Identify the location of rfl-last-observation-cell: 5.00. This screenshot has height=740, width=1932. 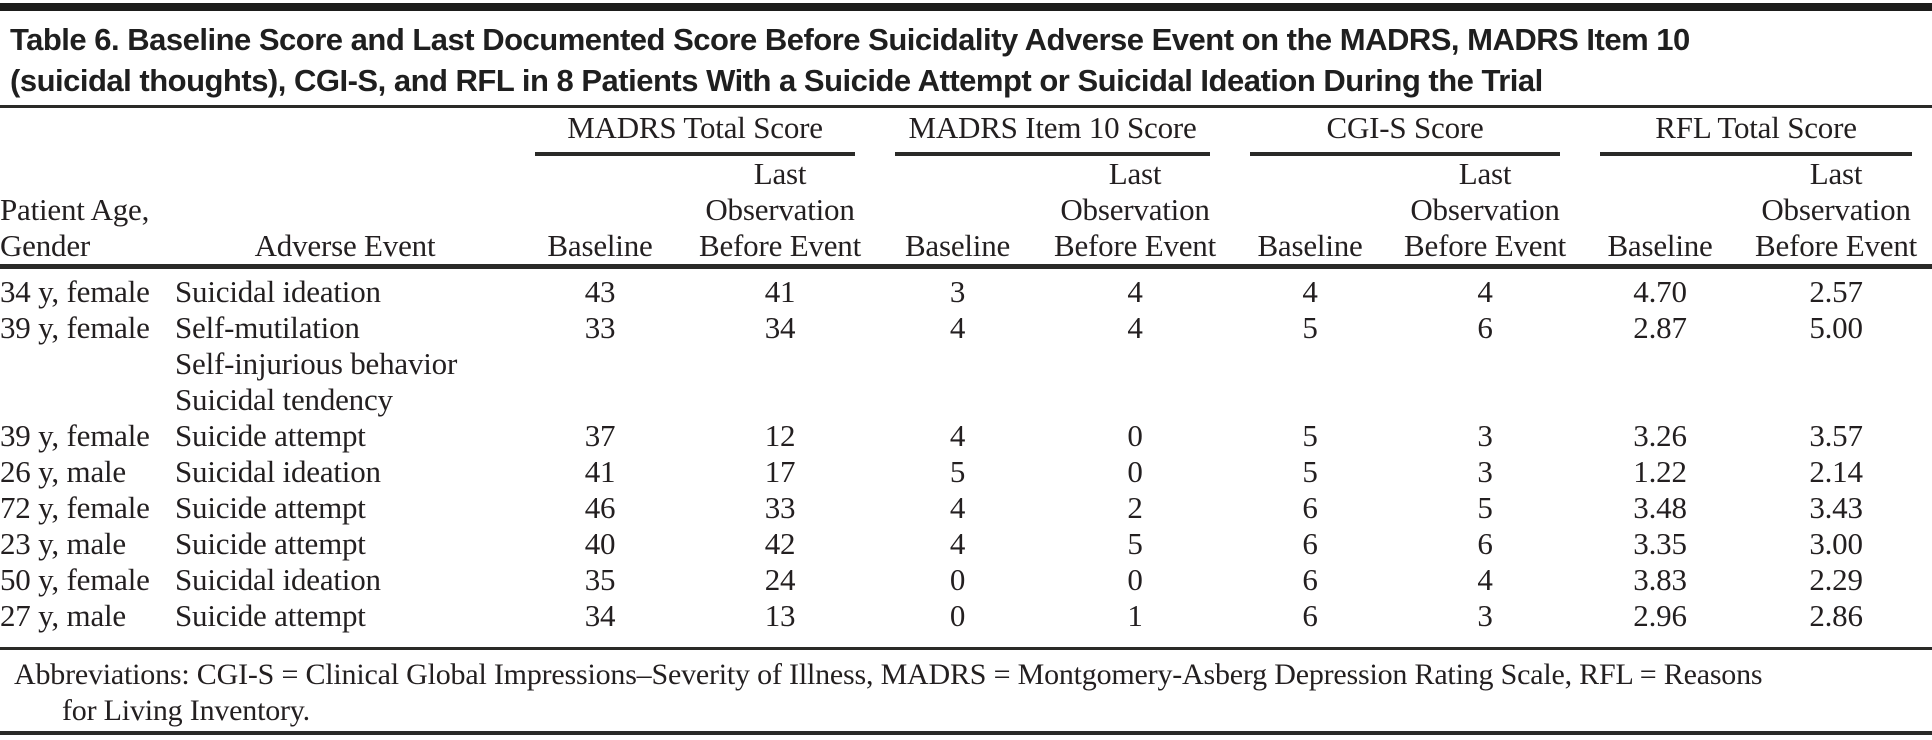
(1836, 327).